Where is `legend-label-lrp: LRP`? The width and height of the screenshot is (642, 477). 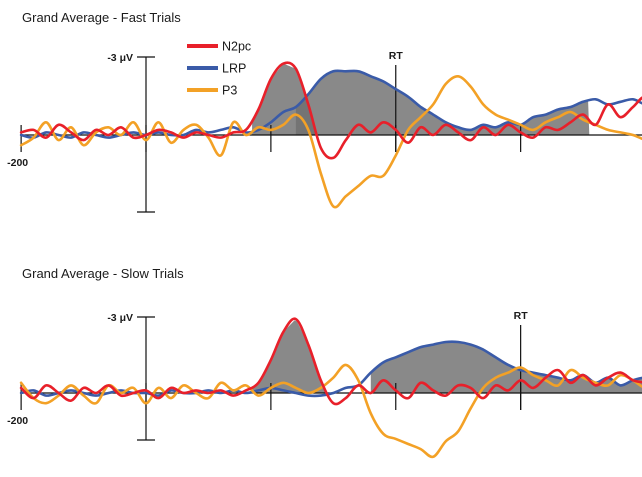 legend-label-lrp: LRP is located at coordinates (234, 69).